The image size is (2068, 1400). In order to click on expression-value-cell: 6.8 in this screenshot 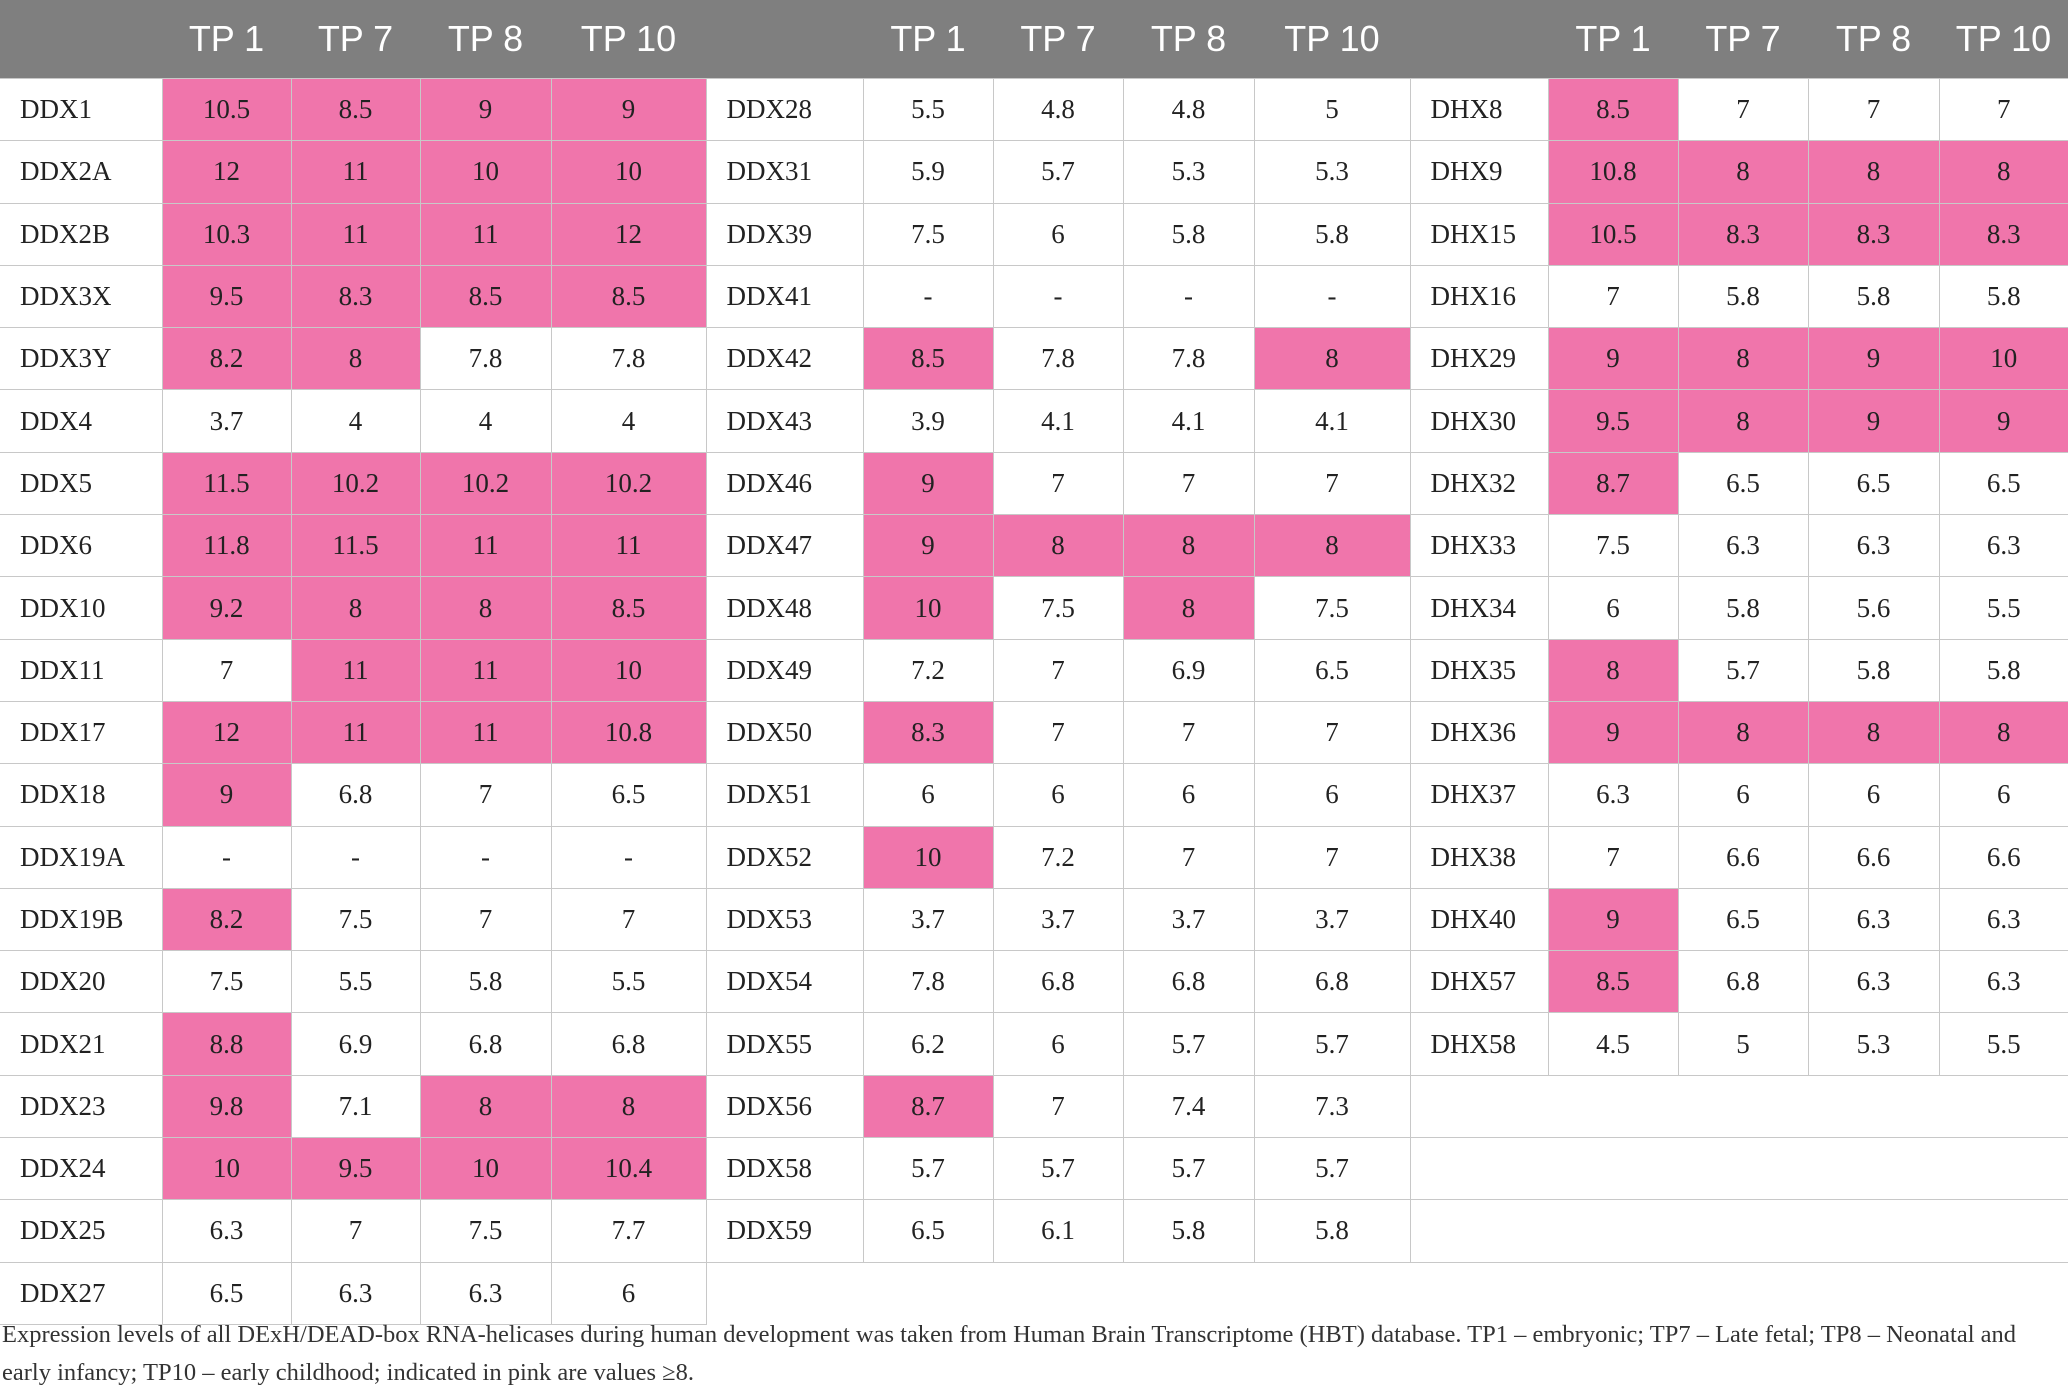, I will do `click(1188, 982)`.